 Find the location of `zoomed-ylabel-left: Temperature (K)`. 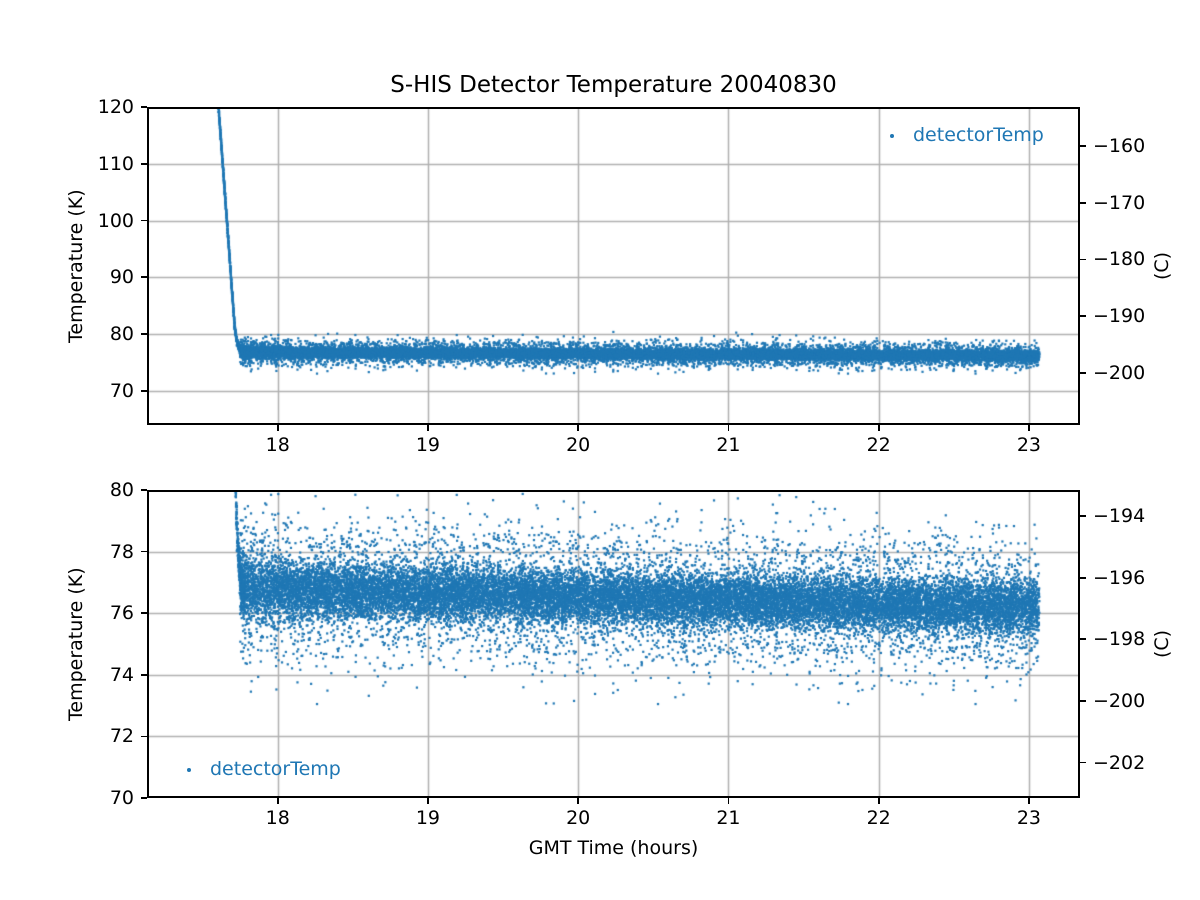

zoomed-ylabel-left: Temperature (K) is located at coordinates (76, 644).